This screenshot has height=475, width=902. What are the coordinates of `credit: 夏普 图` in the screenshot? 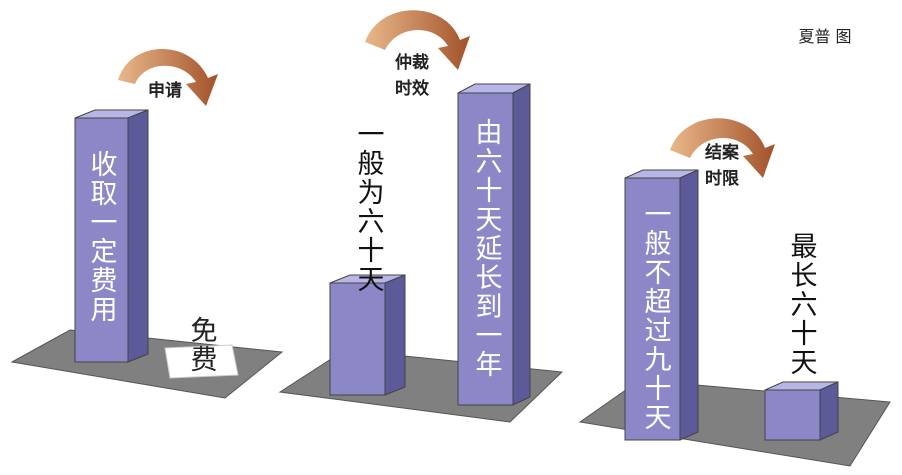 It's located at (824, 36).